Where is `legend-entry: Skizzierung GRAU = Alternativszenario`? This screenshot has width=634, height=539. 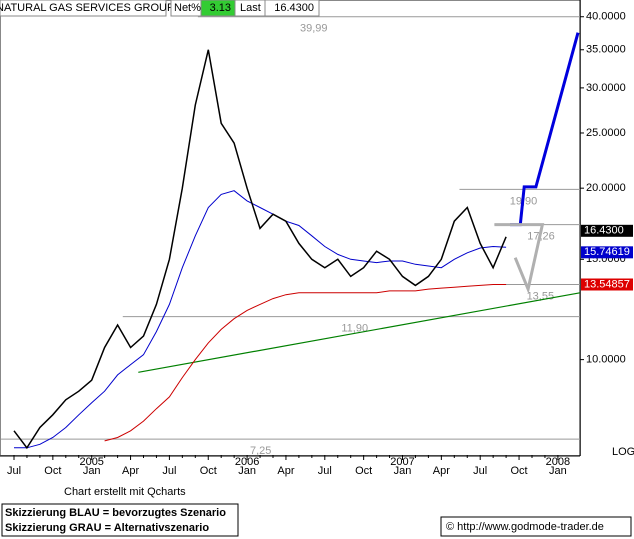 legend-entry: Skizzierung GRAU = Alternativszenario is located at coordinates (107, 528).